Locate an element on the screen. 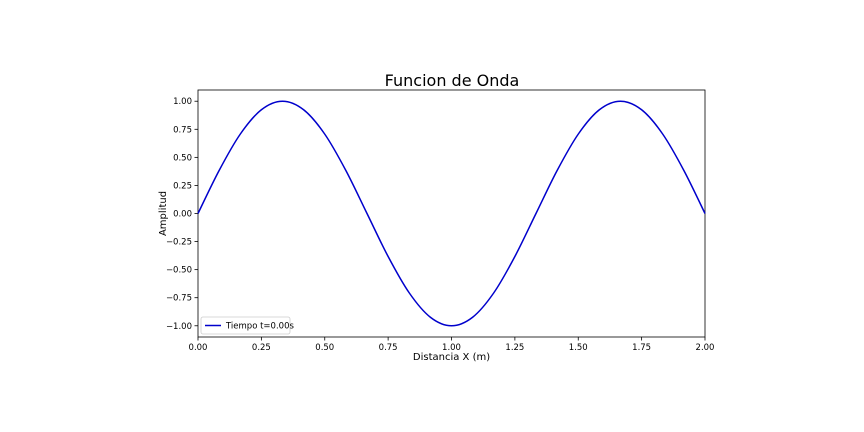  x-tick-label: 2.00 is located at coordinates (705, 348).